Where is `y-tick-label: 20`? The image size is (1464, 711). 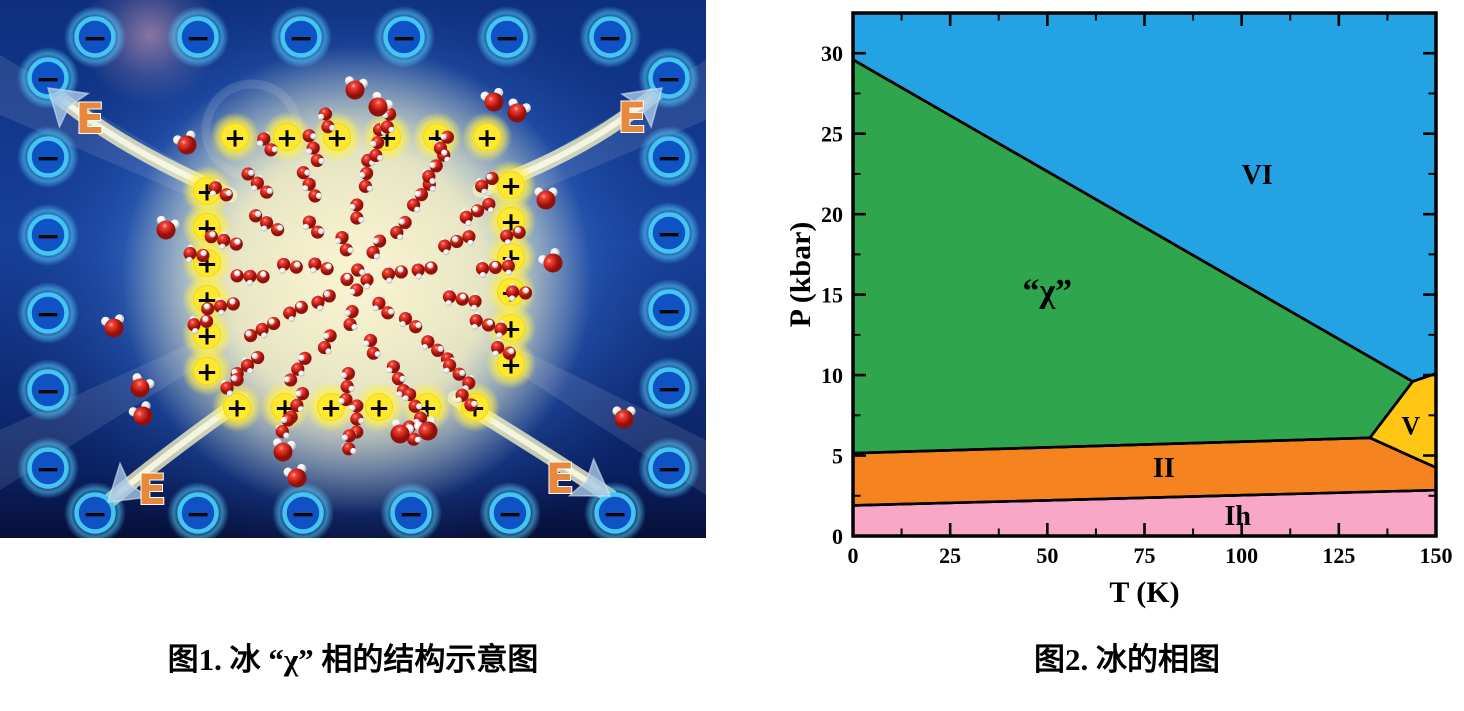
y-tick-label: 20 is located at coordinates (832, 214).